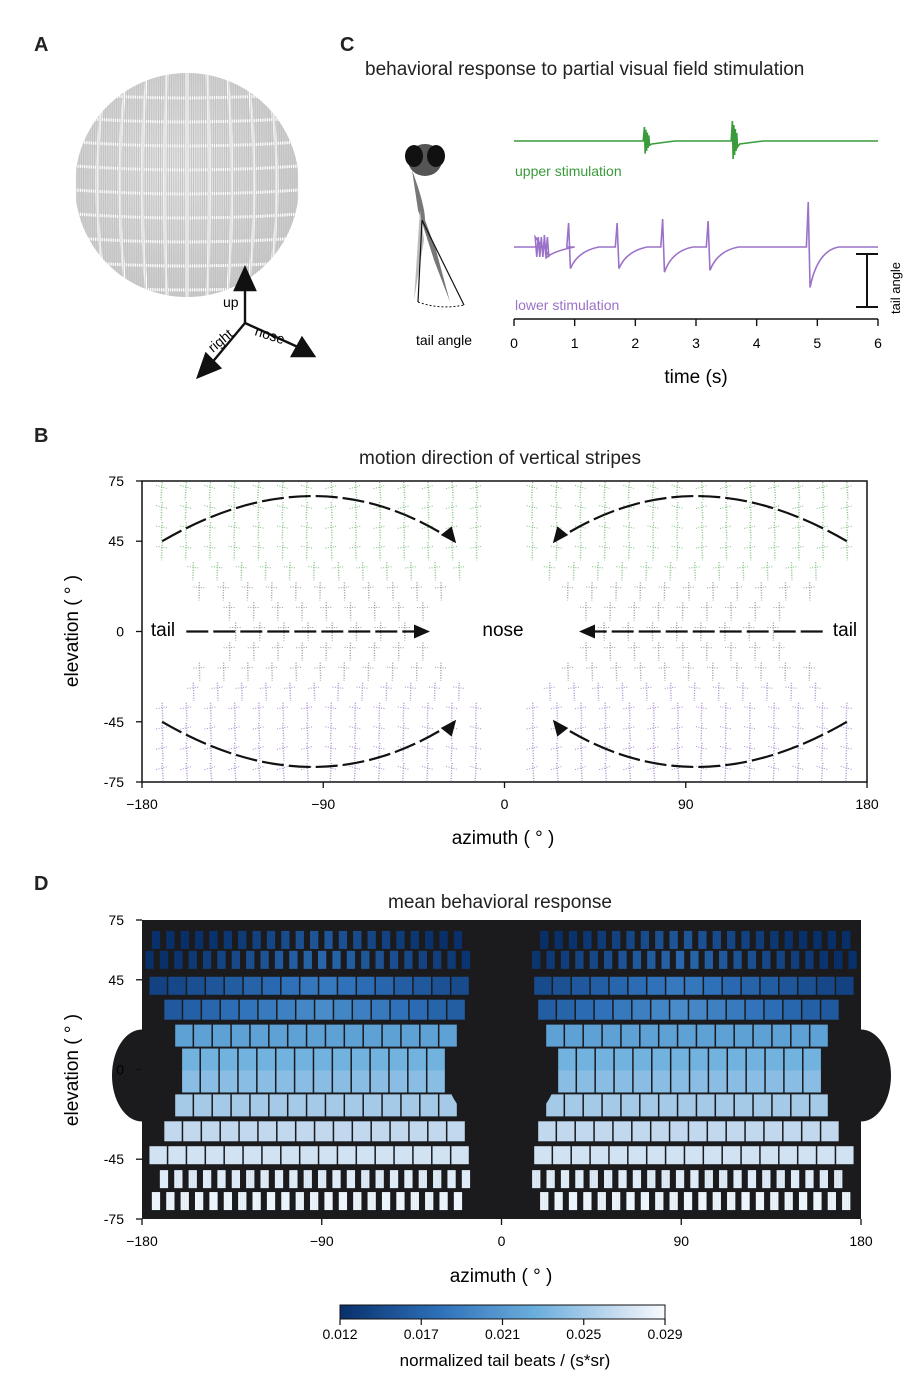  Describe the element at coordinates (696, 244) in the screenshot. I see `lower-stimulation-trace` at that location.